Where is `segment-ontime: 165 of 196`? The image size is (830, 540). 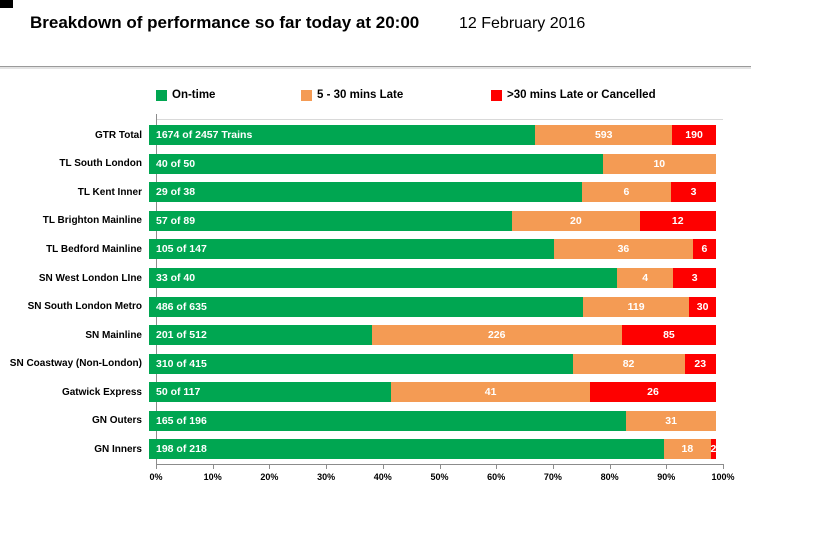 segment-ontime: 165 of 196 is located at coordinates (388, 420).